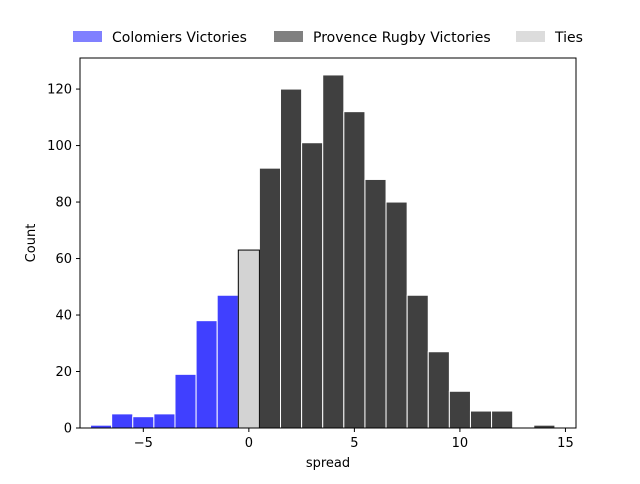 Image resolution: width=640 pixels, height=484 pixels. Describe the element at coordinates (143, 443) in the screenshot. I see `x-tick-label: −5` at that location.